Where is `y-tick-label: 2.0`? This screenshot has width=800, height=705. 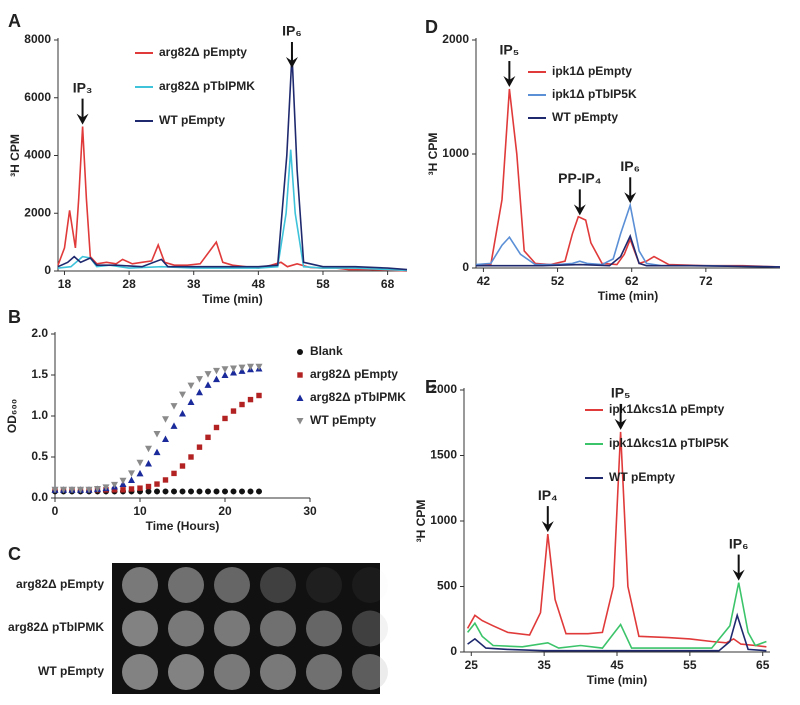 y-tick-label: 2.0 is located at coordinates (39, 333).